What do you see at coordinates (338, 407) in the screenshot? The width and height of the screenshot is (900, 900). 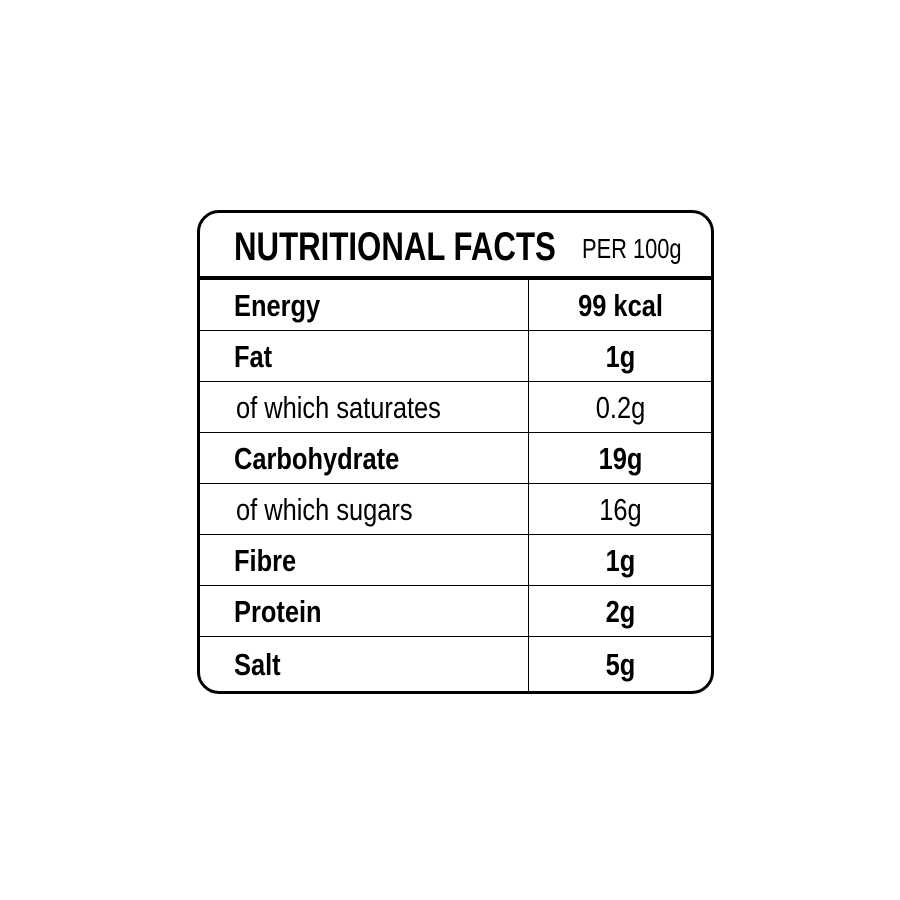 I see `nutrient: of which saturates` at bounding box center [338, 407].